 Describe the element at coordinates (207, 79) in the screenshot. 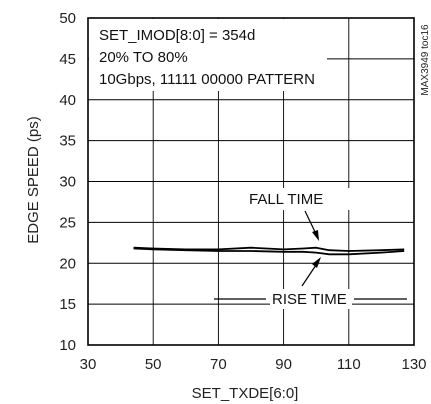

I see `annotation-line-3: 10Gbps, 11111 00000 PATTERN` at that location.